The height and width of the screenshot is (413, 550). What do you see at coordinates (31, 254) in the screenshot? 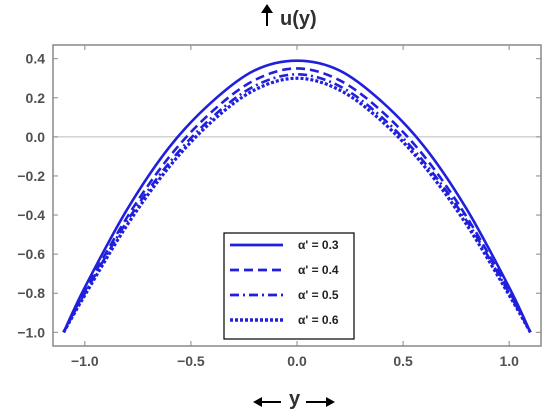
I see `y-tick-label: −0.6` at bounding box center [31, 254].